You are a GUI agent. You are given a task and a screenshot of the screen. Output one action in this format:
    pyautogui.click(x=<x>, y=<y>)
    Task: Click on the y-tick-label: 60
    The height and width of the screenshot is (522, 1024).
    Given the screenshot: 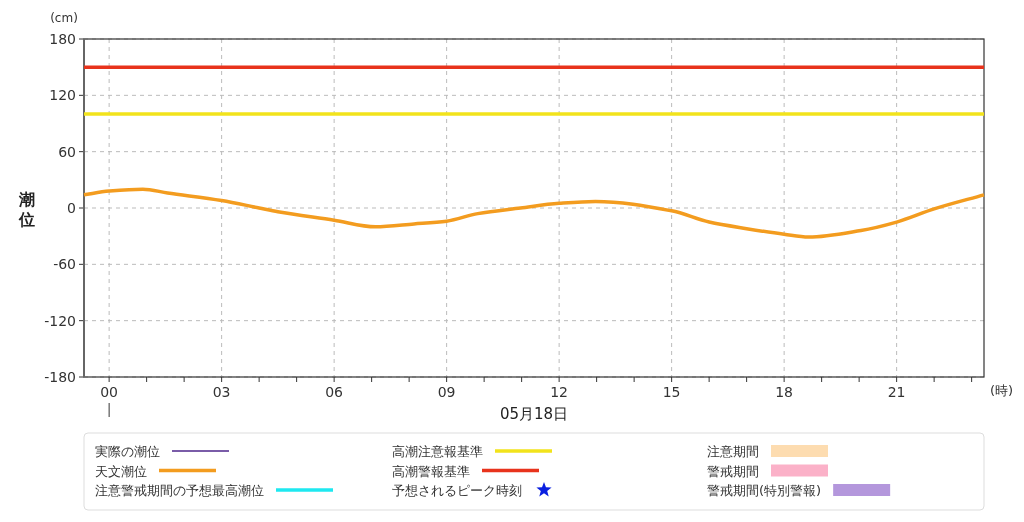 What is the action you would take?
    pyautogui.click(x=67, y=151)
    